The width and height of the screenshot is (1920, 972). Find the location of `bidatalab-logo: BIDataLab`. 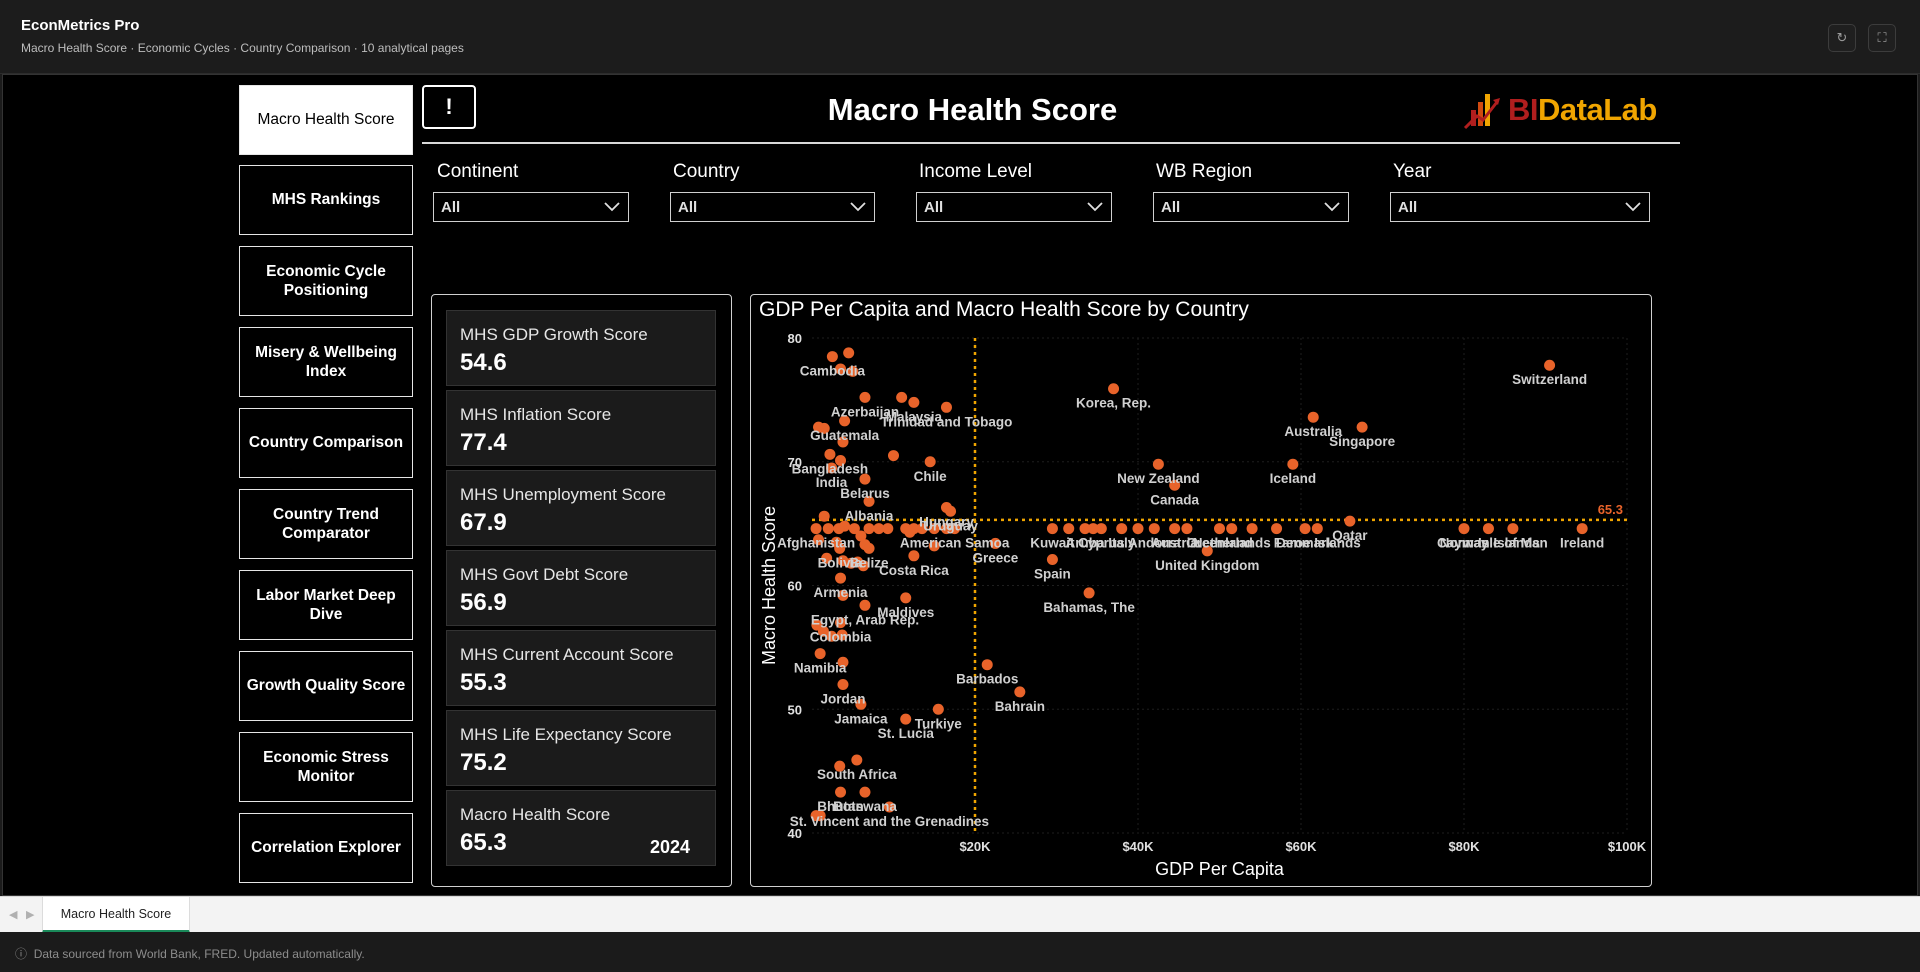

bidatalab-logo: BIDataLab is located at coordinates (1573, 112).